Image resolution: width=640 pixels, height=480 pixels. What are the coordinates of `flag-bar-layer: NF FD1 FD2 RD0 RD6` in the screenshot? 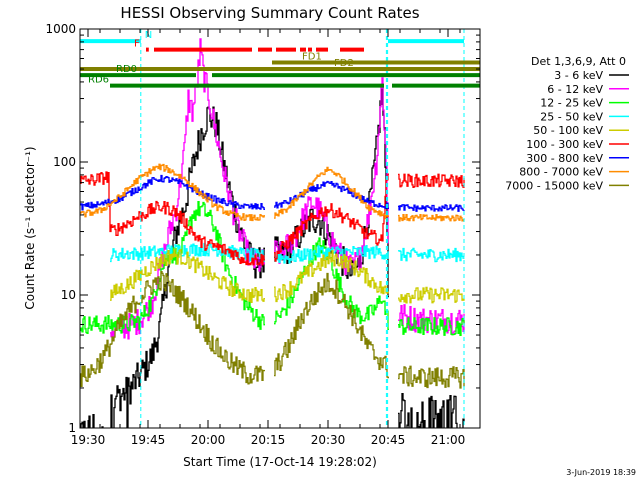 It's located at (280, 59).